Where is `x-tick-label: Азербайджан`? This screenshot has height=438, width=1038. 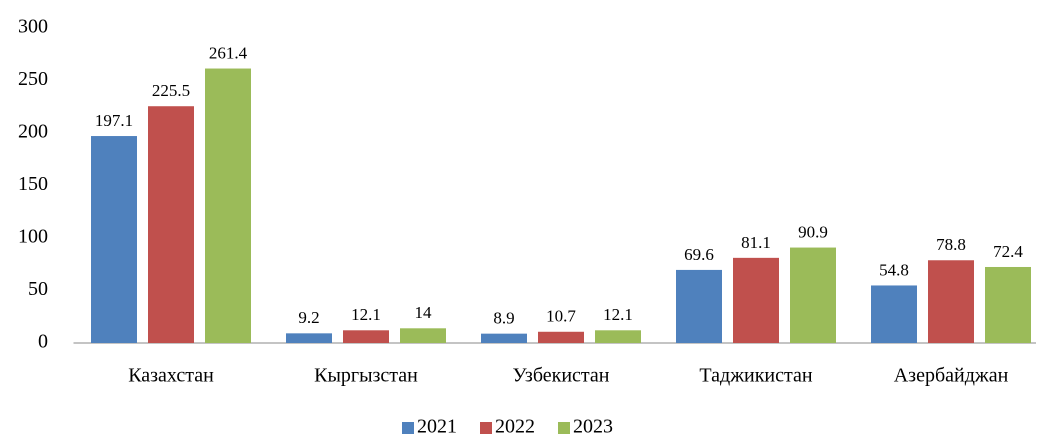
x-tick-label: Азербайджан is located at coordinates (951, 376).